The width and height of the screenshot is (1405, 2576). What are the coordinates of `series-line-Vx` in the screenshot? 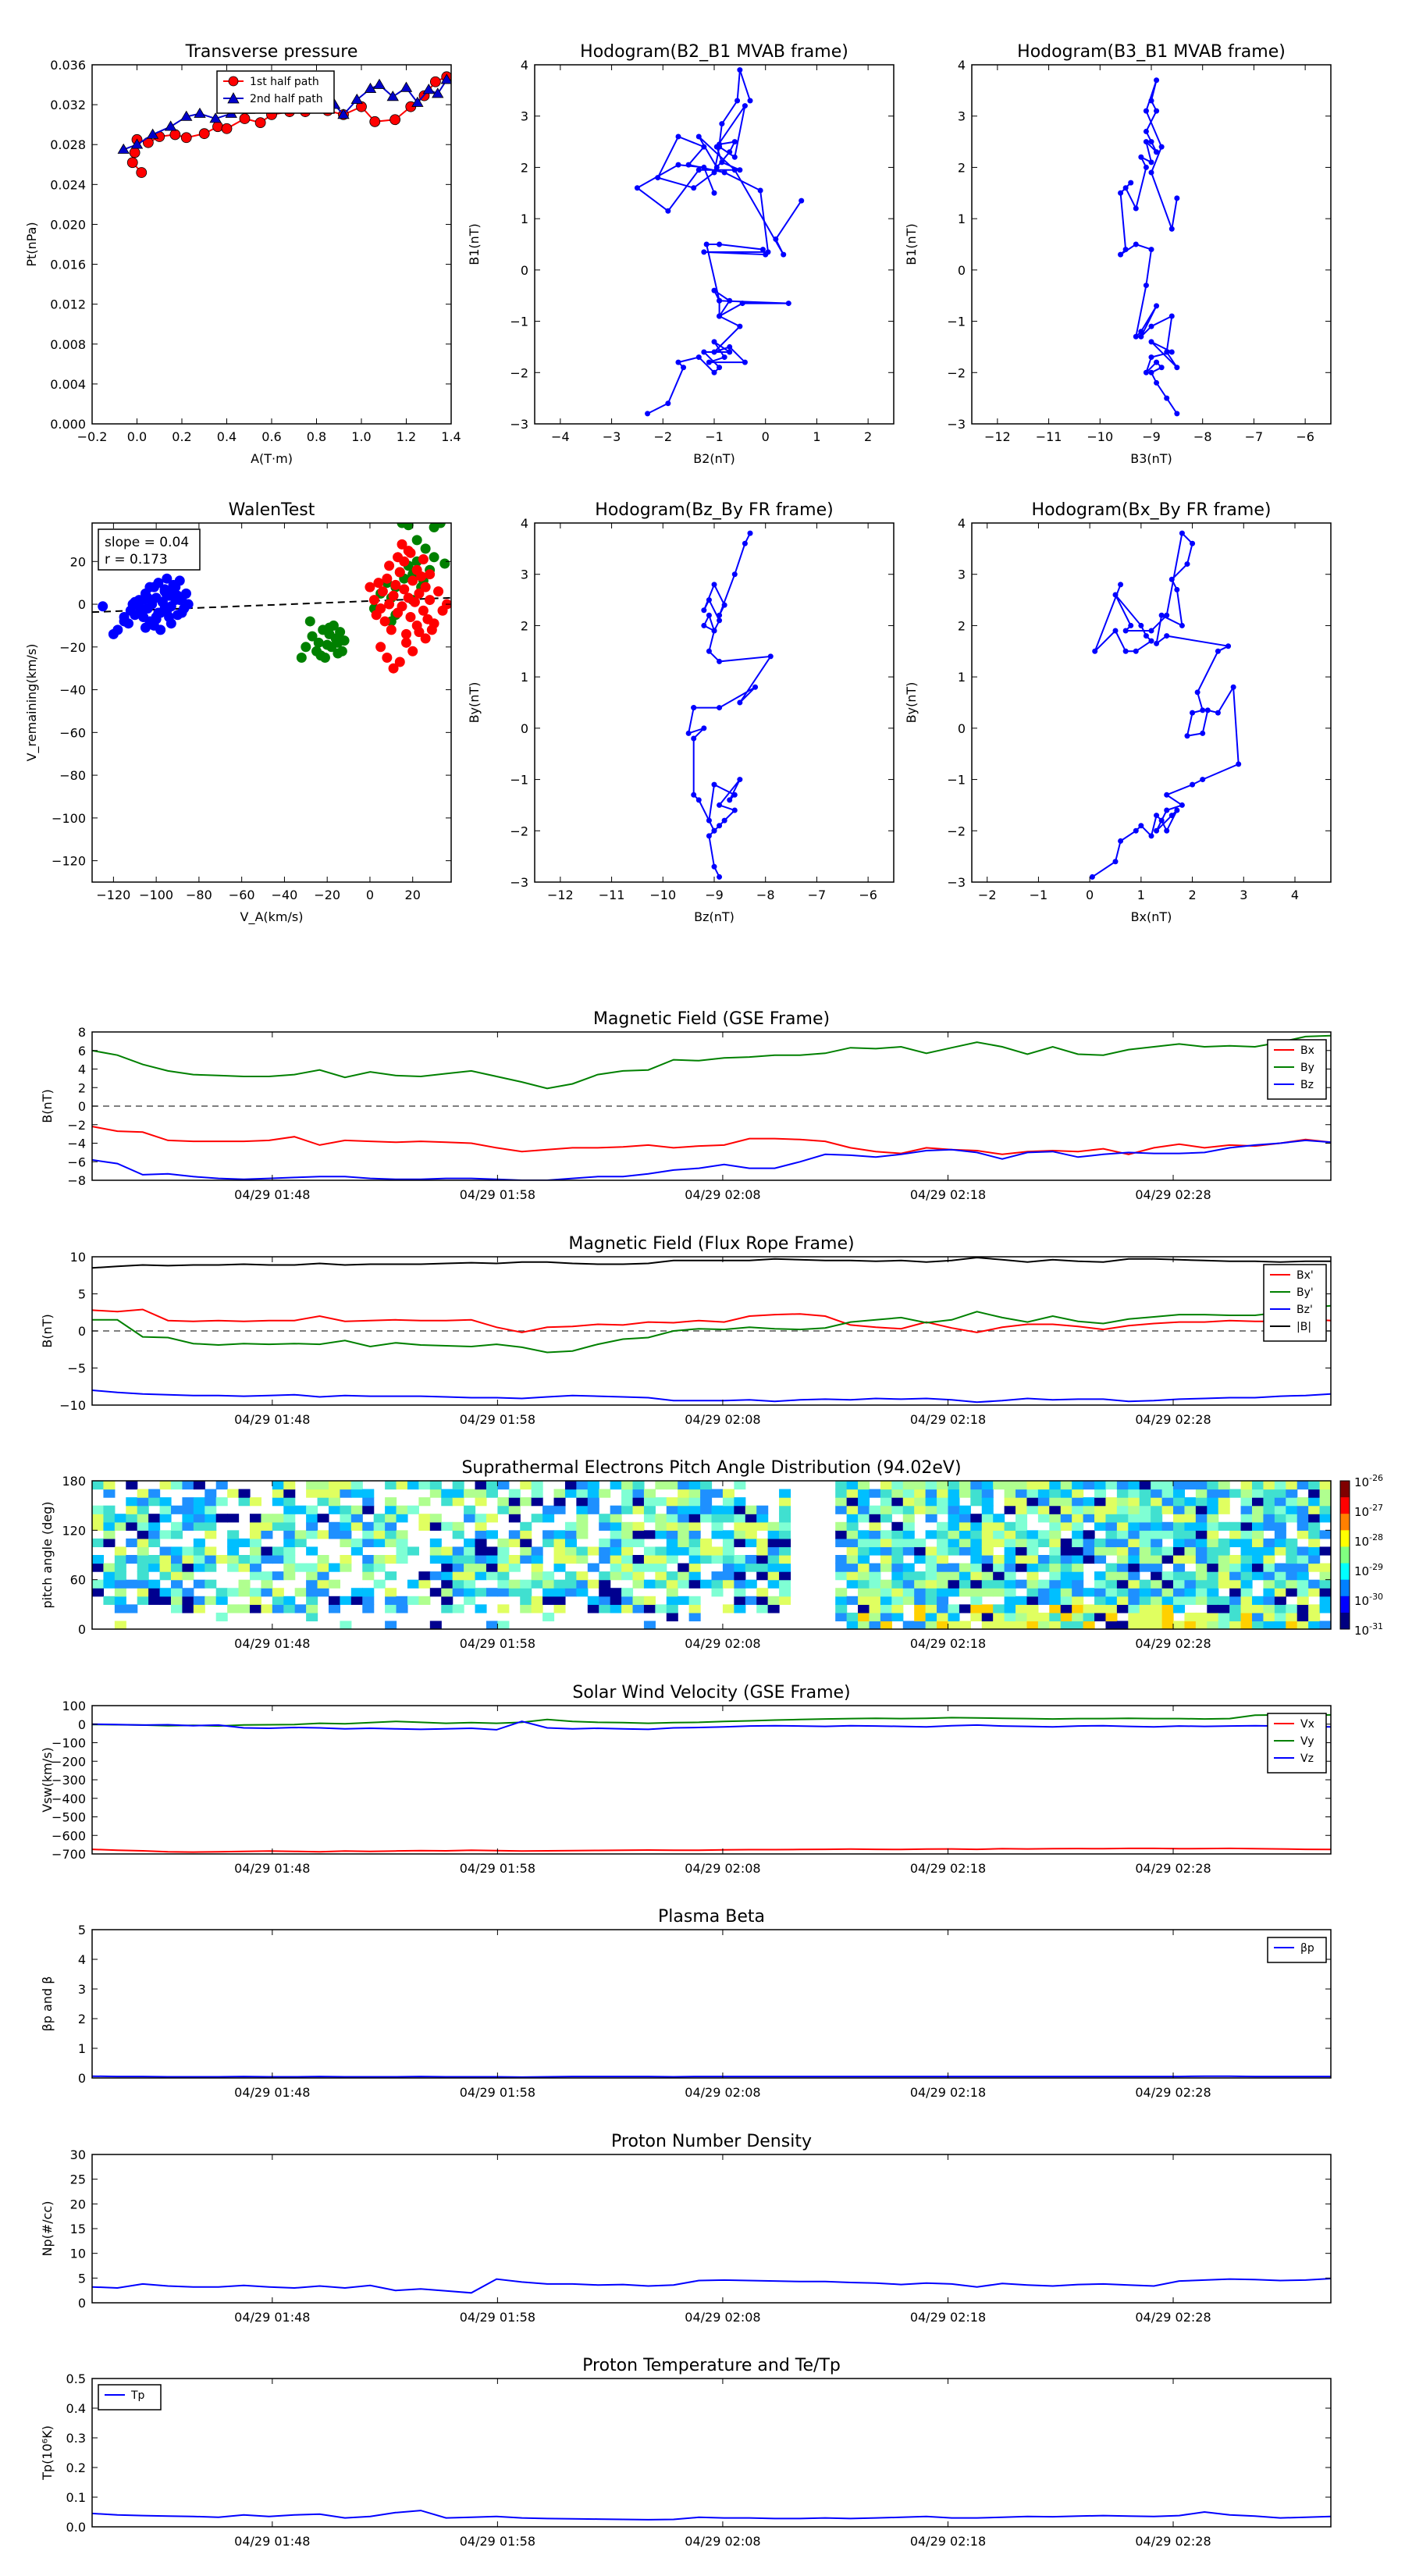 It's located at (712, 1850).